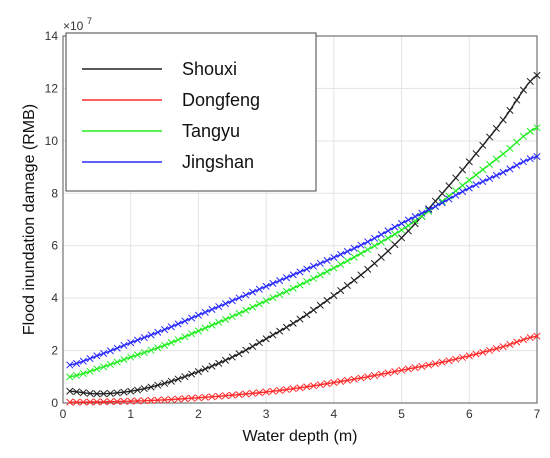 The height and width of the screenshot is (458, 550). Describe the element at coordinates (52, 141) in the screenshot. I see `y-tick-label: 10` at that location.